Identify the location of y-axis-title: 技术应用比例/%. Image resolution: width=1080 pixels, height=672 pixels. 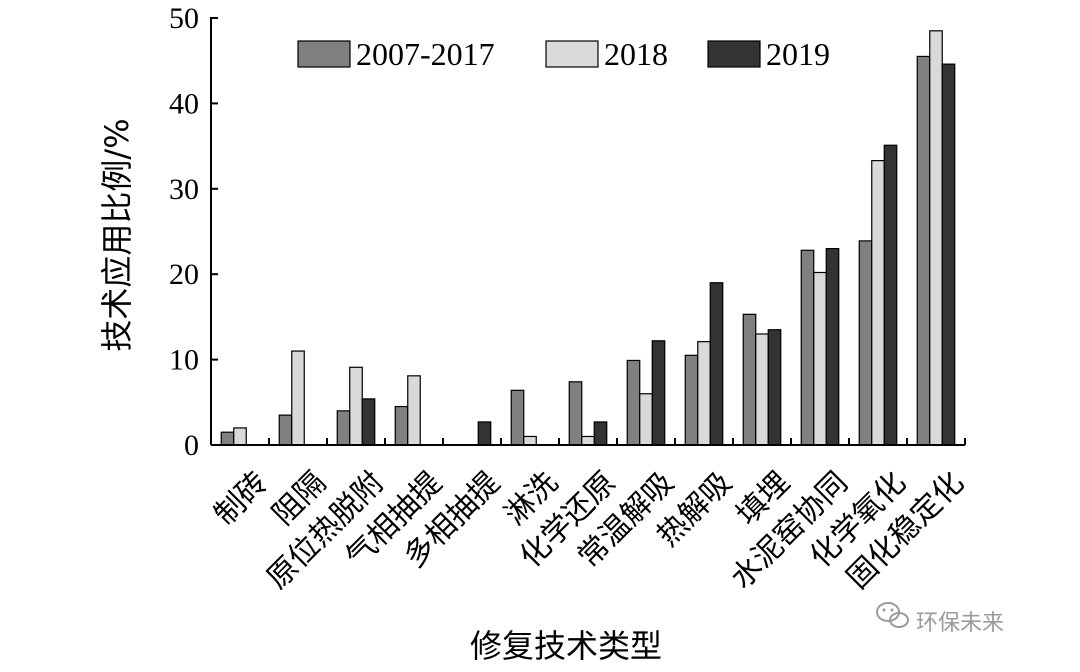
(117, 234).